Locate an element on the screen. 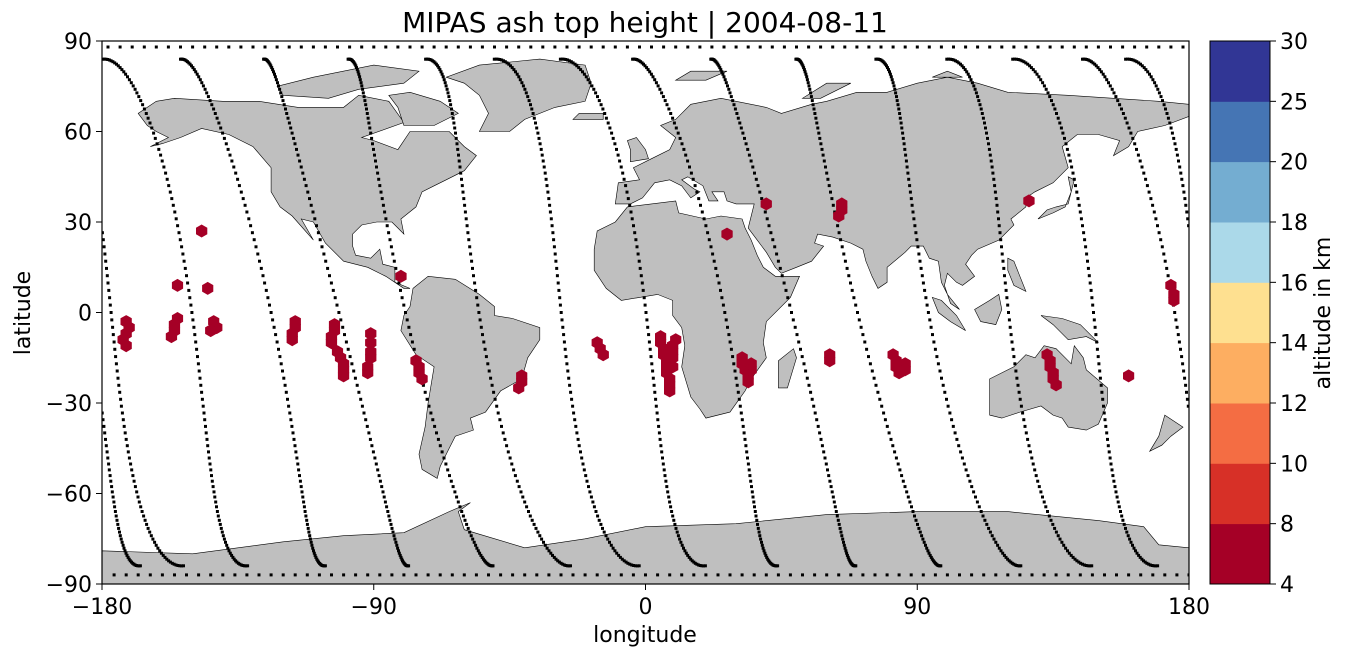 The height and width of the screenshot is (657, 1345). colorbar-tick-label: 30 is located at coordinates (1294, 42).